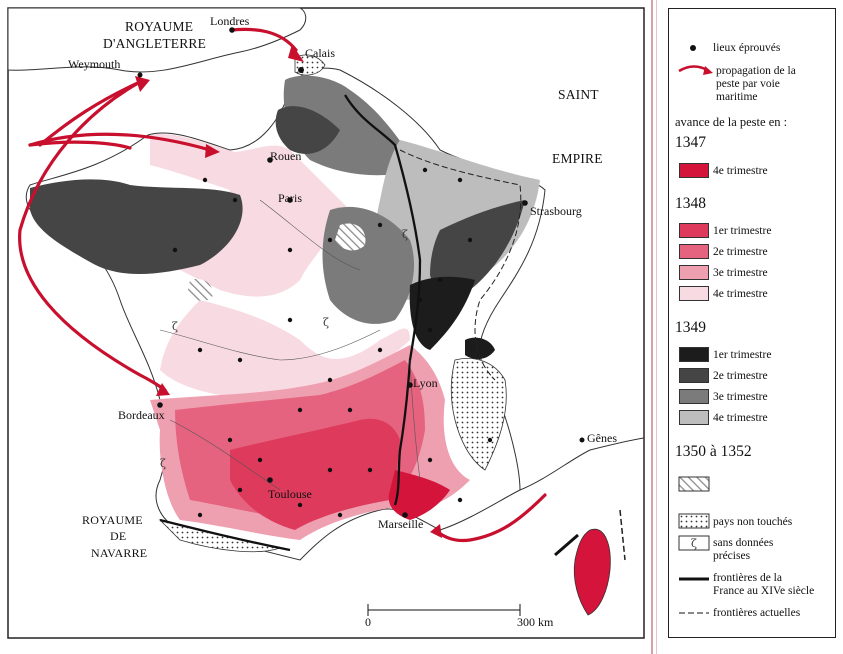 This screenshot has height=654, width=843. What do you see at coordinates (656, 327) in the screenshot?
I see `page-divider-thin` at bounding box center [656, 327].